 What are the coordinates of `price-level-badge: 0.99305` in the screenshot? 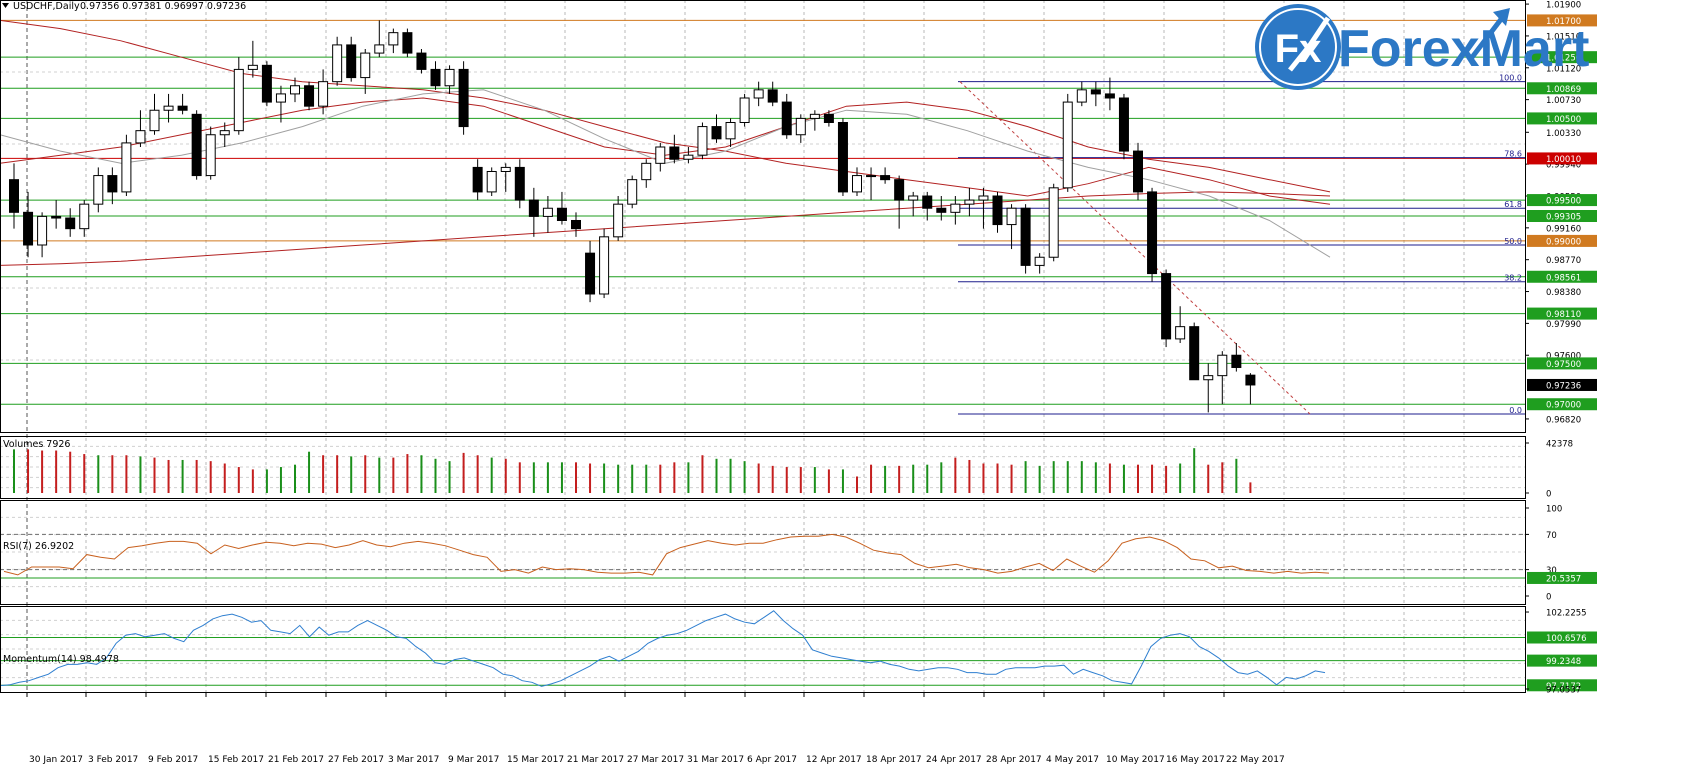 It's located at (1563, 218).